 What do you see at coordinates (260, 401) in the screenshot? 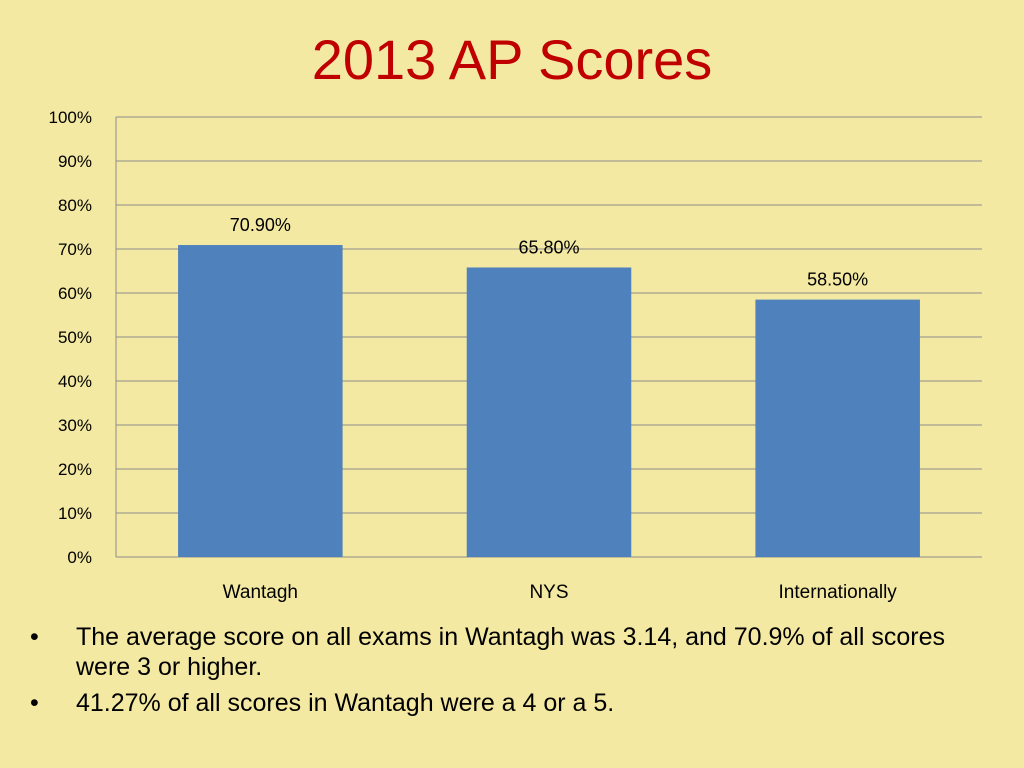
I see `bar-wantagh` at bounding box center [260, 401].